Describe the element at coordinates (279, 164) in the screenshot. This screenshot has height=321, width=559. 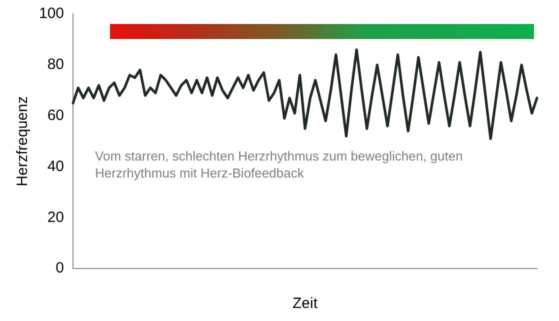
I see `annotation: Vom starren, schlechten Herzrhythmus zum beweglichen, guten Herzrhythmus mit Herz-Biofeedback` at that location.